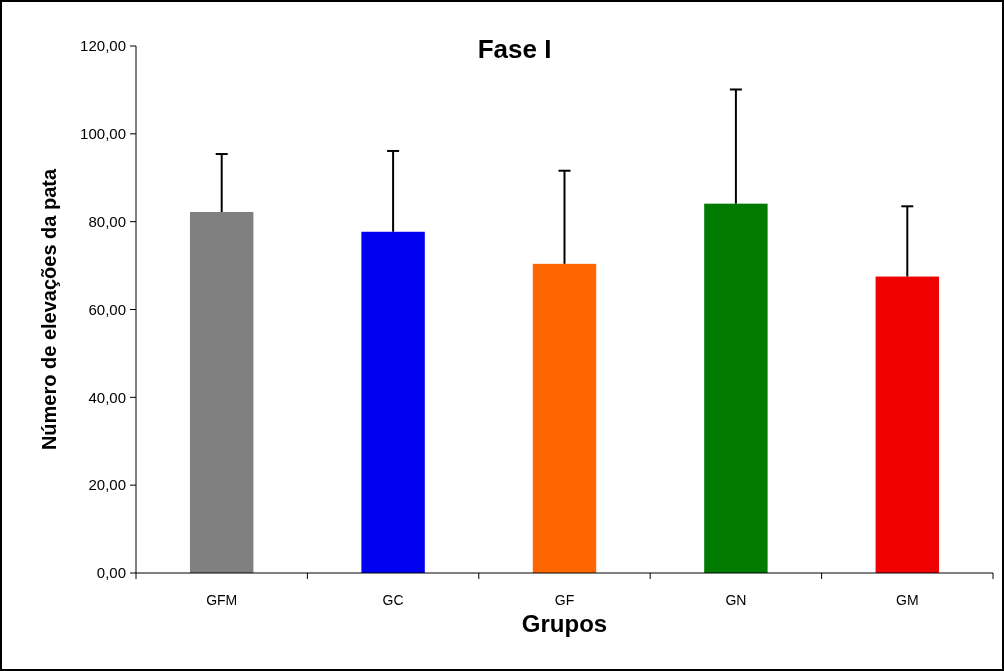 The image size is (1004, 671). Describe the element at coordinates (107, 485) in the screenshot. I see `y-tick-label: 20,00` at that location.